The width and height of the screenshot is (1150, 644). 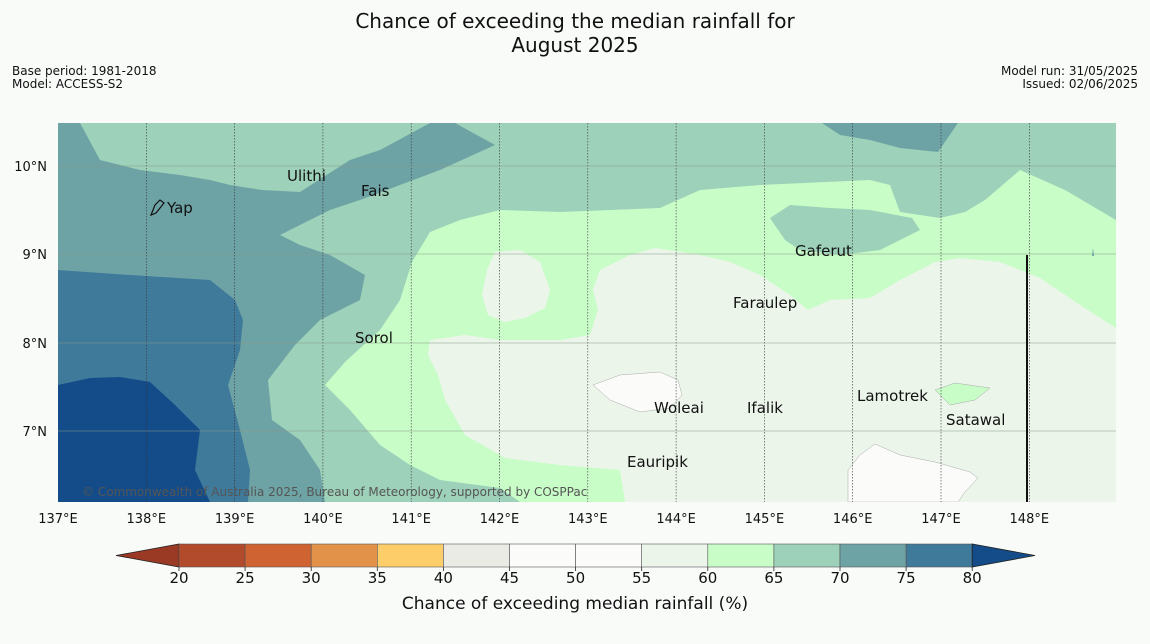 I want to click on longitude-label: 143°E, so click(x=588, y=519).